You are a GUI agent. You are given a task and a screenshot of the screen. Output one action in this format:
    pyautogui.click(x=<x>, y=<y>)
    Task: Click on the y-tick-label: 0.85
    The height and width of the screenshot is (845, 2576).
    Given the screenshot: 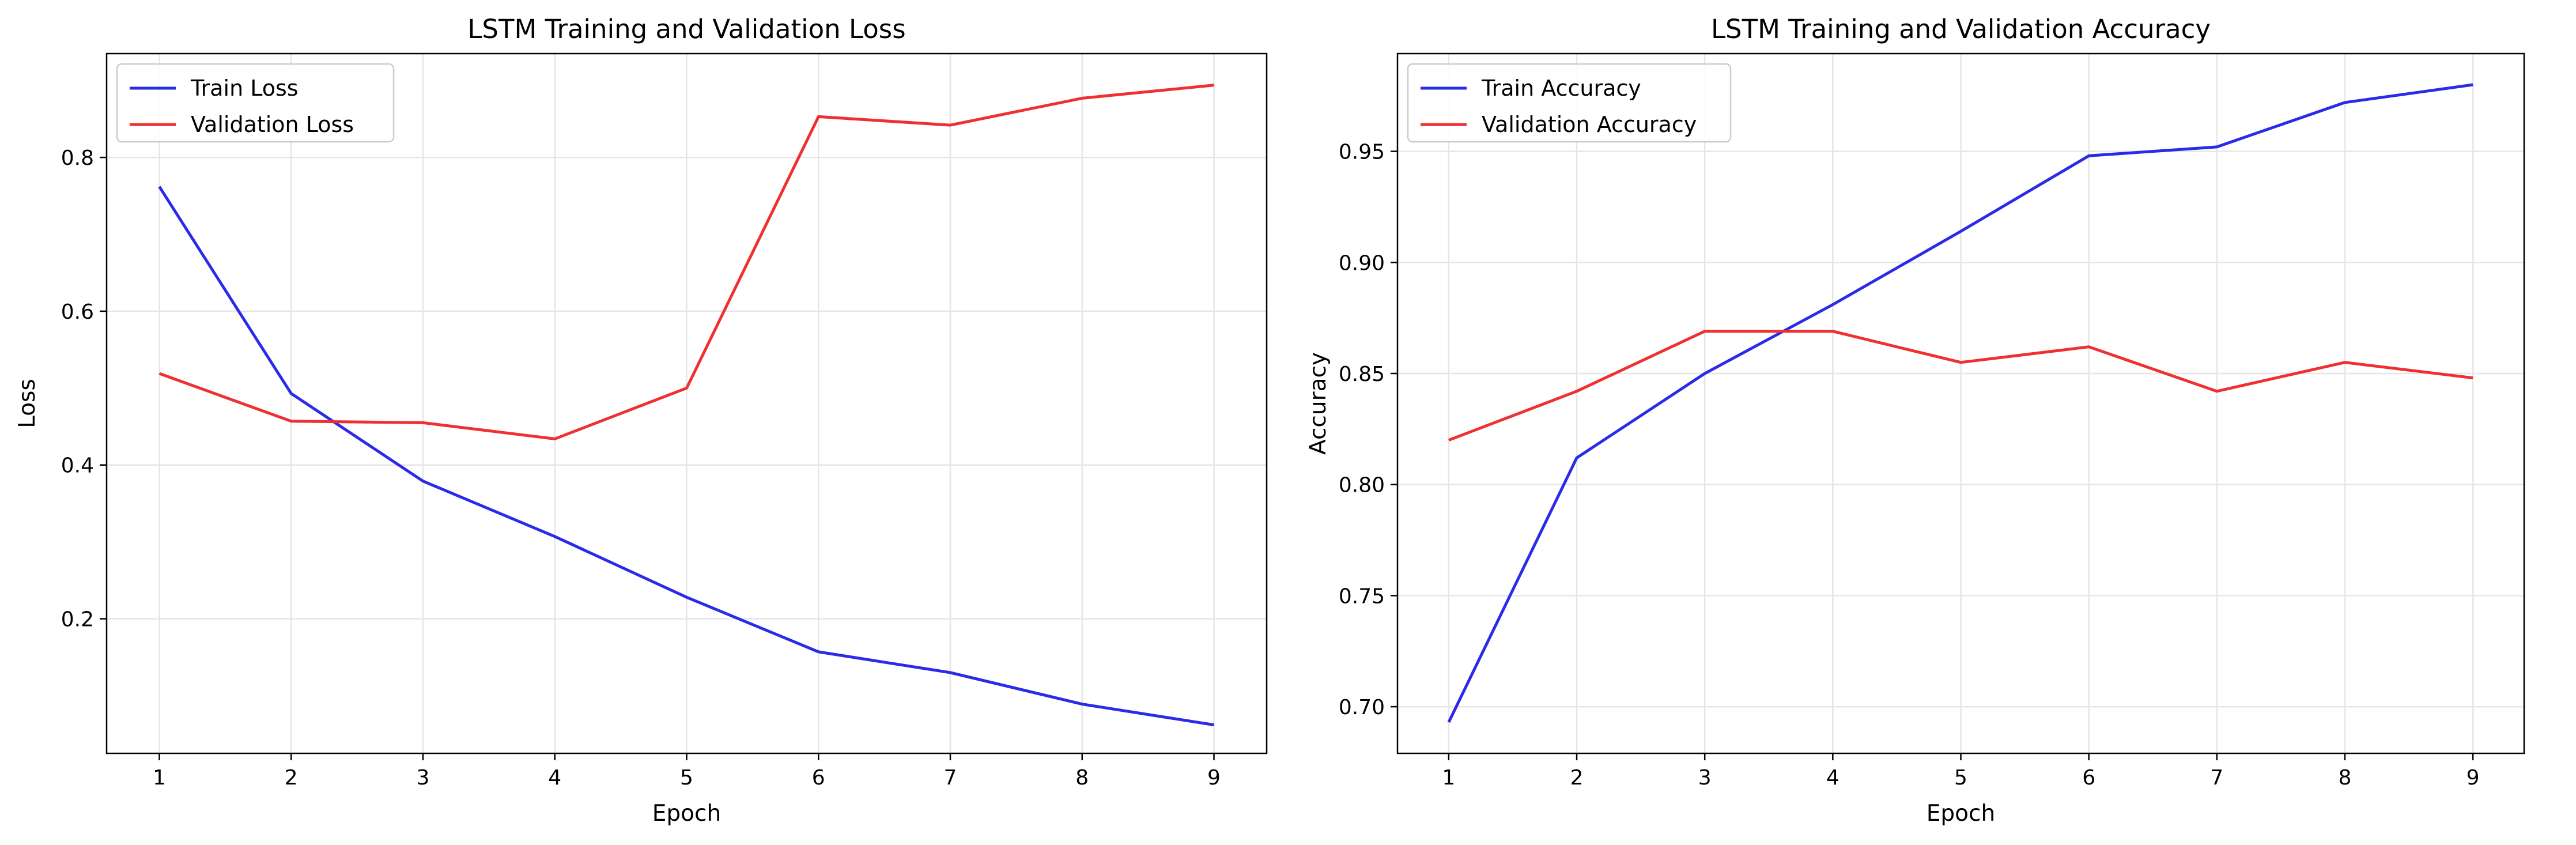 What is the action you would take?
    pyautogui.click(x=1362, y=374)
    